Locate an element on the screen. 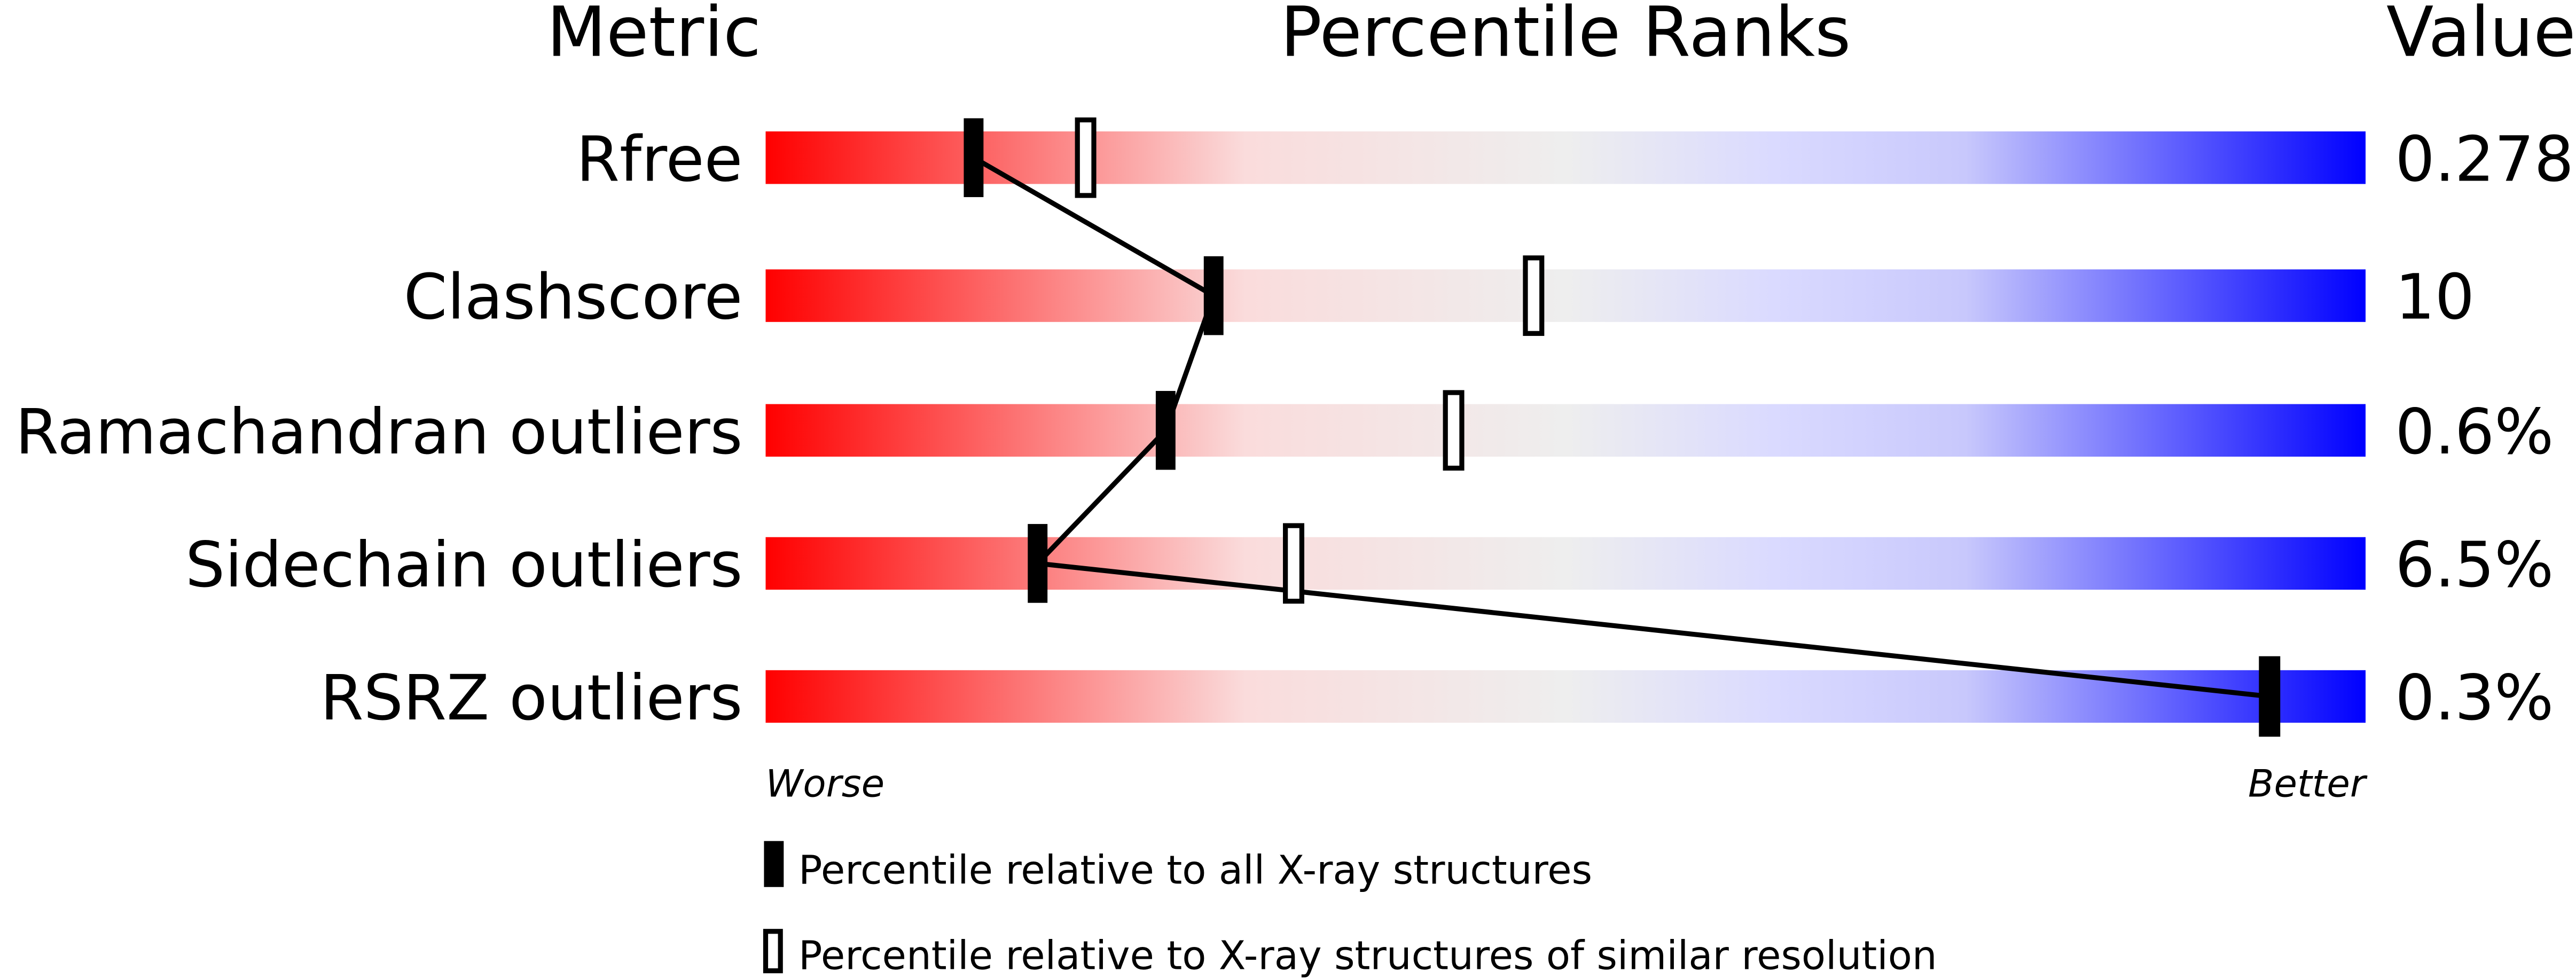 This screenshot has height=979, width=2576. metric-value: 10 is located at coordinates (2435, 297).